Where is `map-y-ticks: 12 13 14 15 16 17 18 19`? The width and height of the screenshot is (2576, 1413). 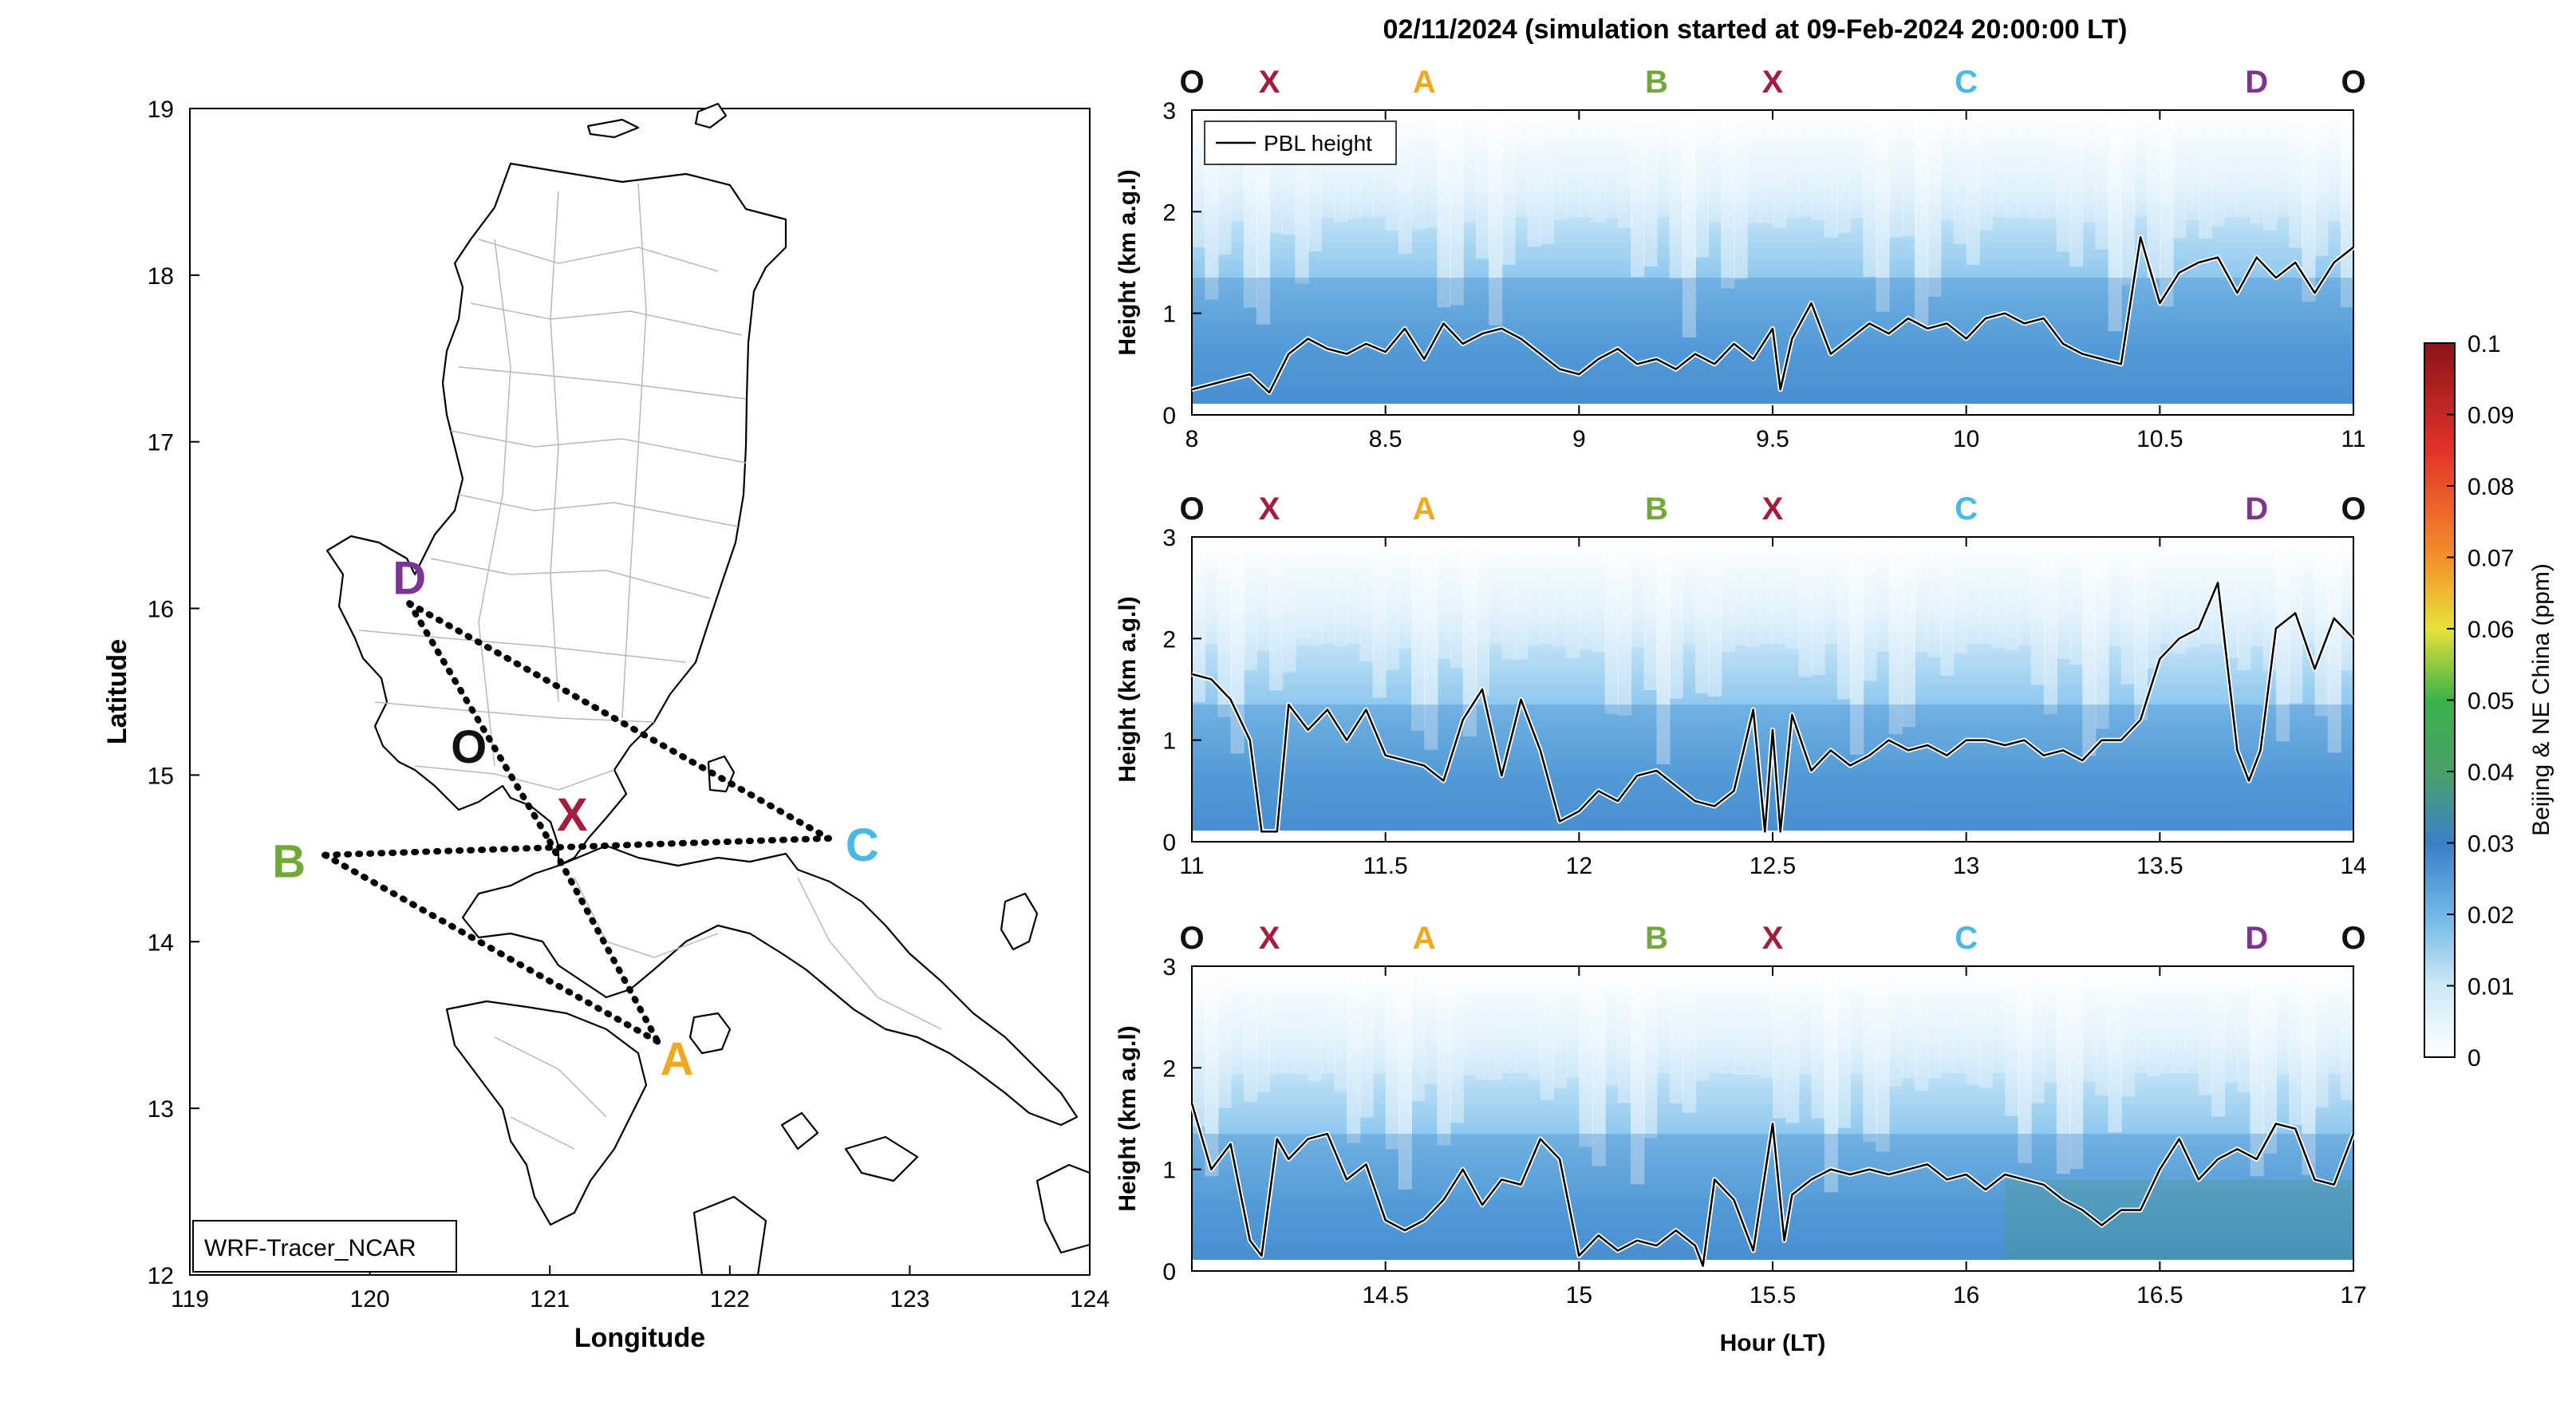 map-y-ticks: 12 13 14 15 16 17 18 19 is located at coordinates (173, 693).